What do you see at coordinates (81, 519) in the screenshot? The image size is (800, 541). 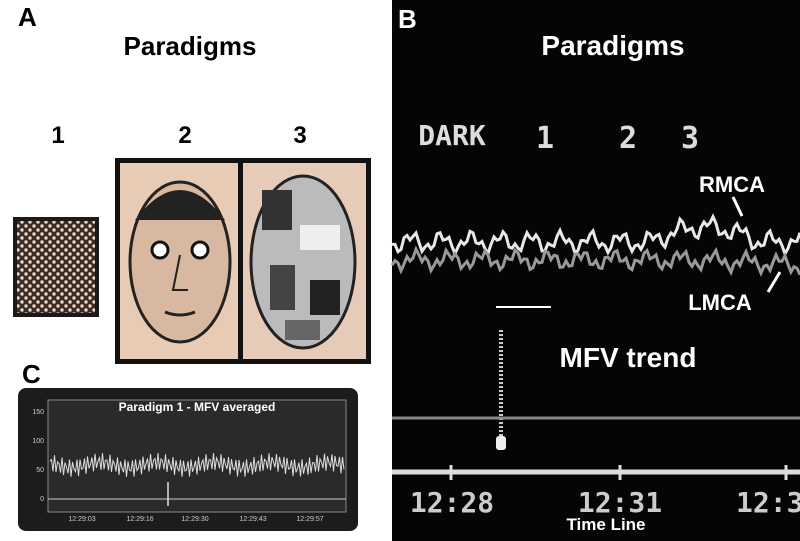 I see `x-tick-label: 12:29:03` at bounding box center [81, 519].